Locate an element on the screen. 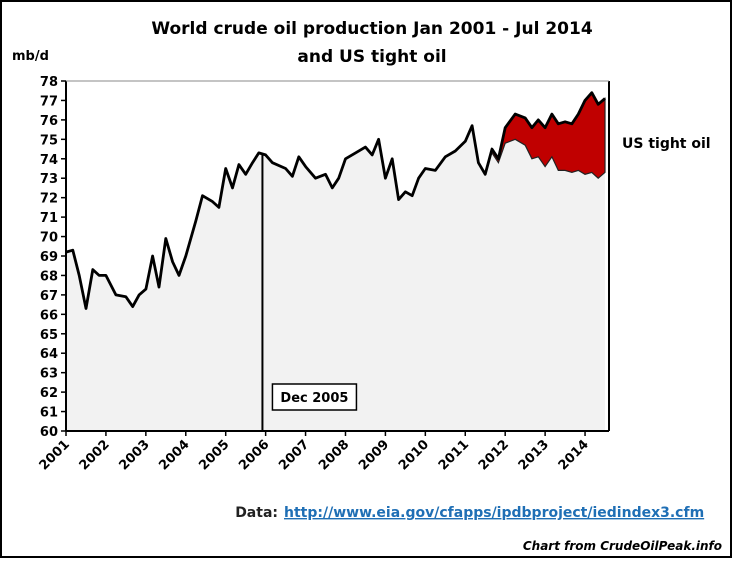 The width and height of the screenshot is (736, 562). credit: Chart from CrudeOilPeak.info is located at coordinates (622, 546).